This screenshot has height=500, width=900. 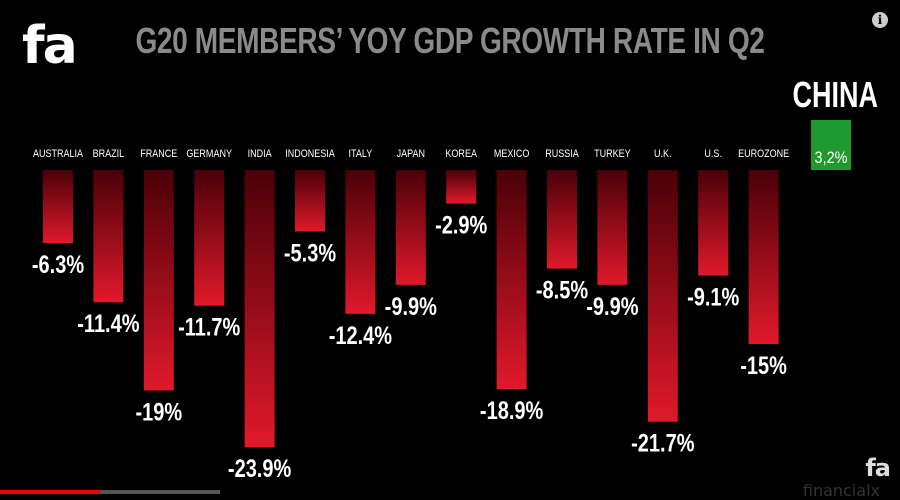 I want to click on category-label: GERMANY, so click(x=209, y=154).